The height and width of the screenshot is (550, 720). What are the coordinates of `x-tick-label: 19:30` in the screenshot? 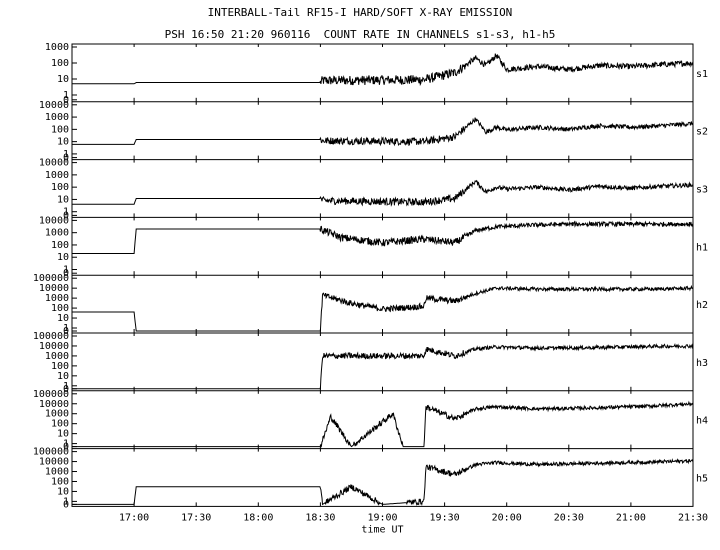 It's located at (445, 517).